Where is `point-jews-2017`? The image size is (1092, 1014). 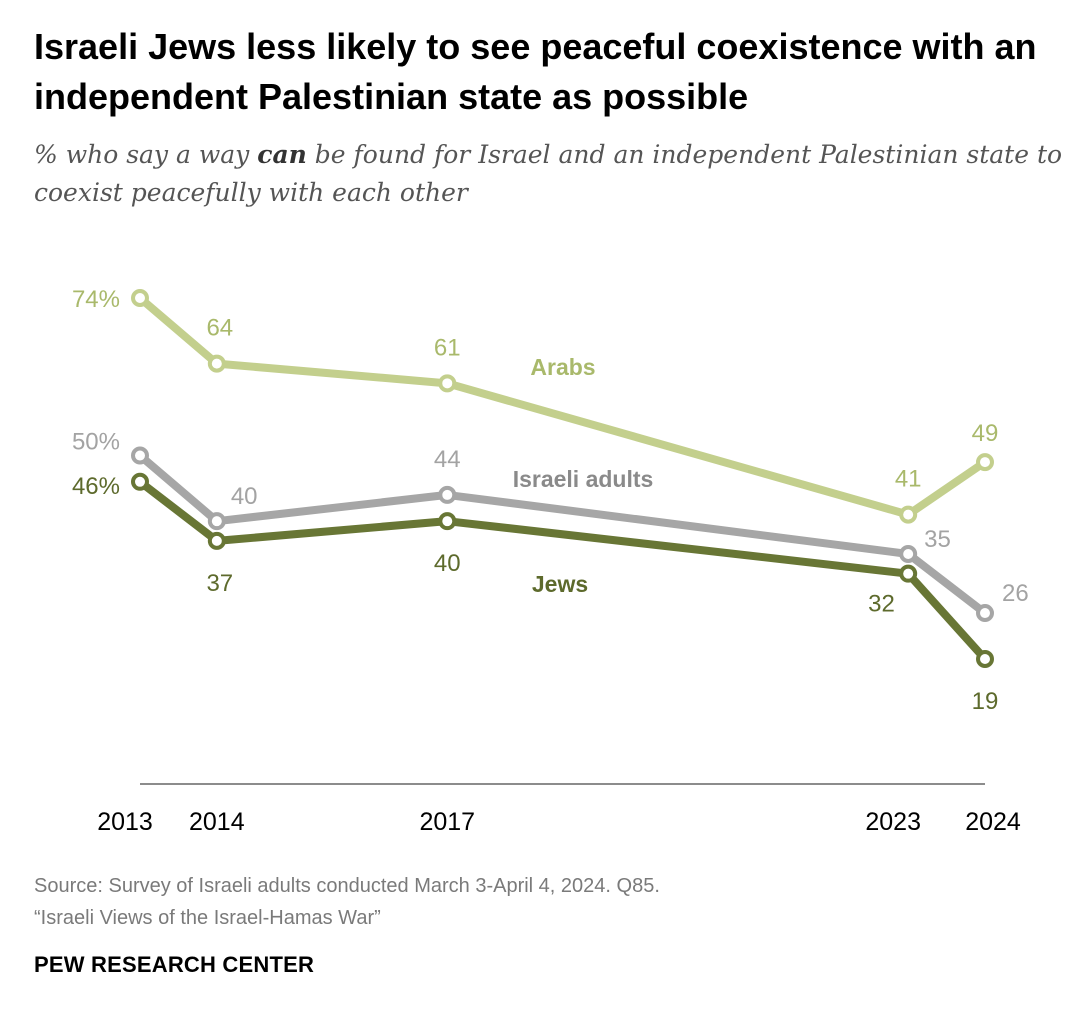
point-jews-2017 is located at coordinates (447, 521).